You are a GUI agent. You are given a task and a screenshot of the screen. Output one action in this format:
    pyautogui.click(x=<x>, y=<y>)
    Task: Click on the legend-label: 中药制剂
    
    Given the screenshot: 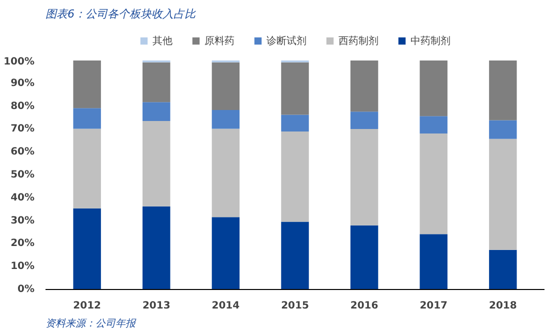 What is the action you would take?
    pyautogui.click(x=430, y=41)
    